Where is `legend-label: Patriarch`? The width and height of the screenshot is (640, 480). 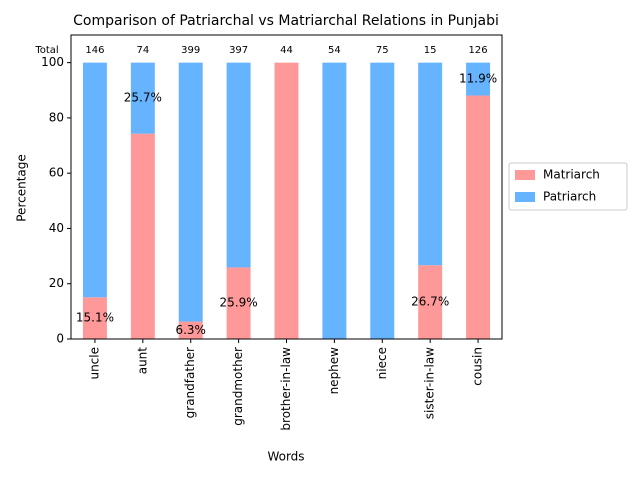
legend-label: Patriarch is located at coordinates (569, 197).